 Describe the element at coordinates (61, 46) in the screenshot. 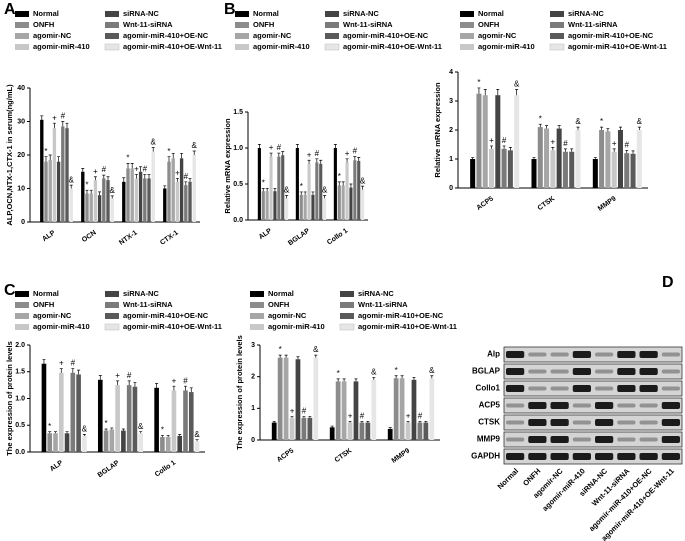

I see `legend-label: agomir-miR-410` at that location.